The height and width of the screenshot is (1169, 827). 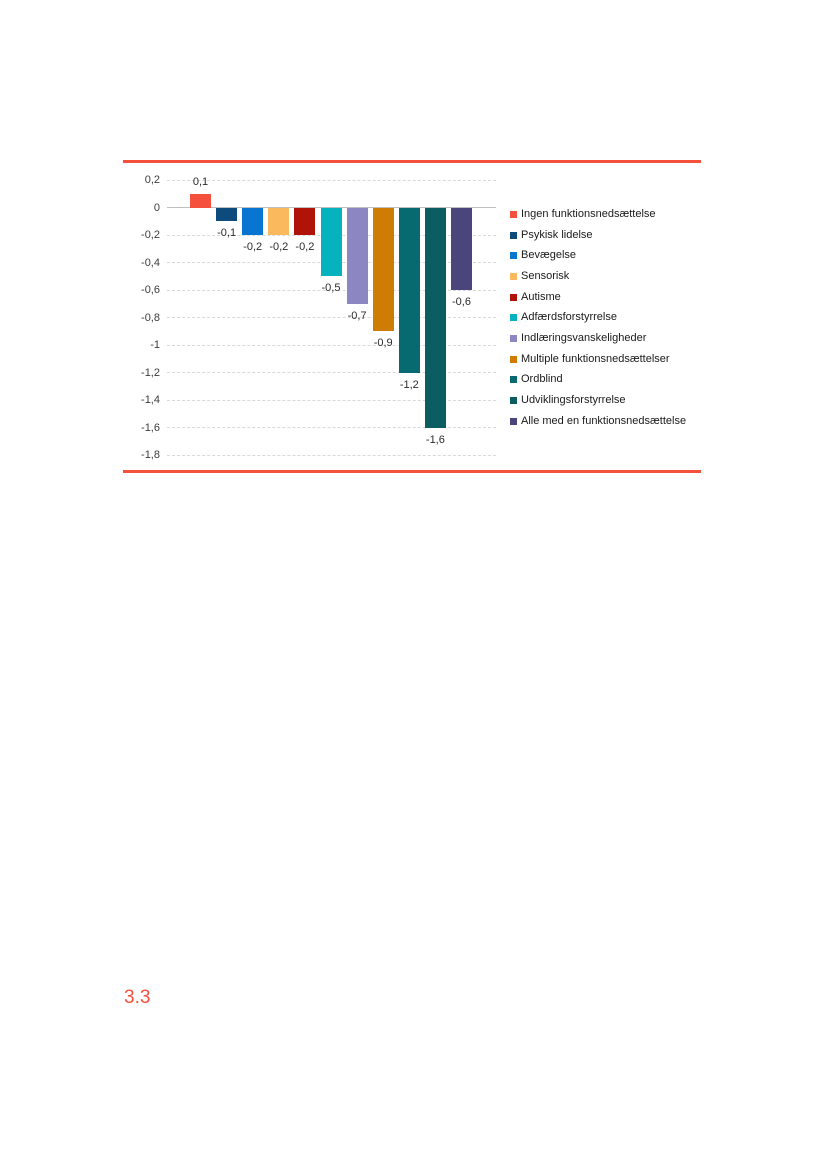 What do you see at coordinates (412, 161) in the screenshot?
I see `top-accent-rule` at bounding box center [412, 161].